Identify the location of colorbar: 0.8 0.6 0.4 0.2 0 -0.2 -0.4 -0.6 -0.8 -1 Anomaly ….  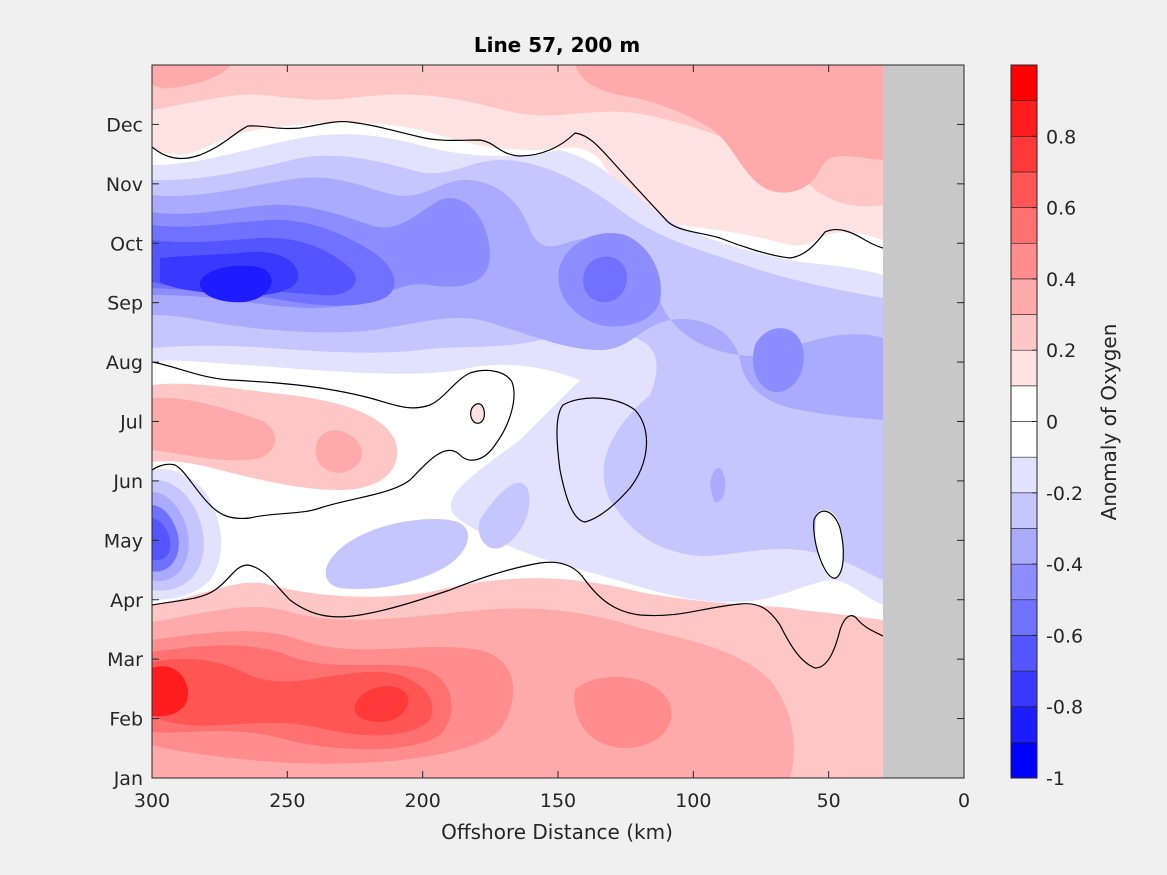
(1065, 427).